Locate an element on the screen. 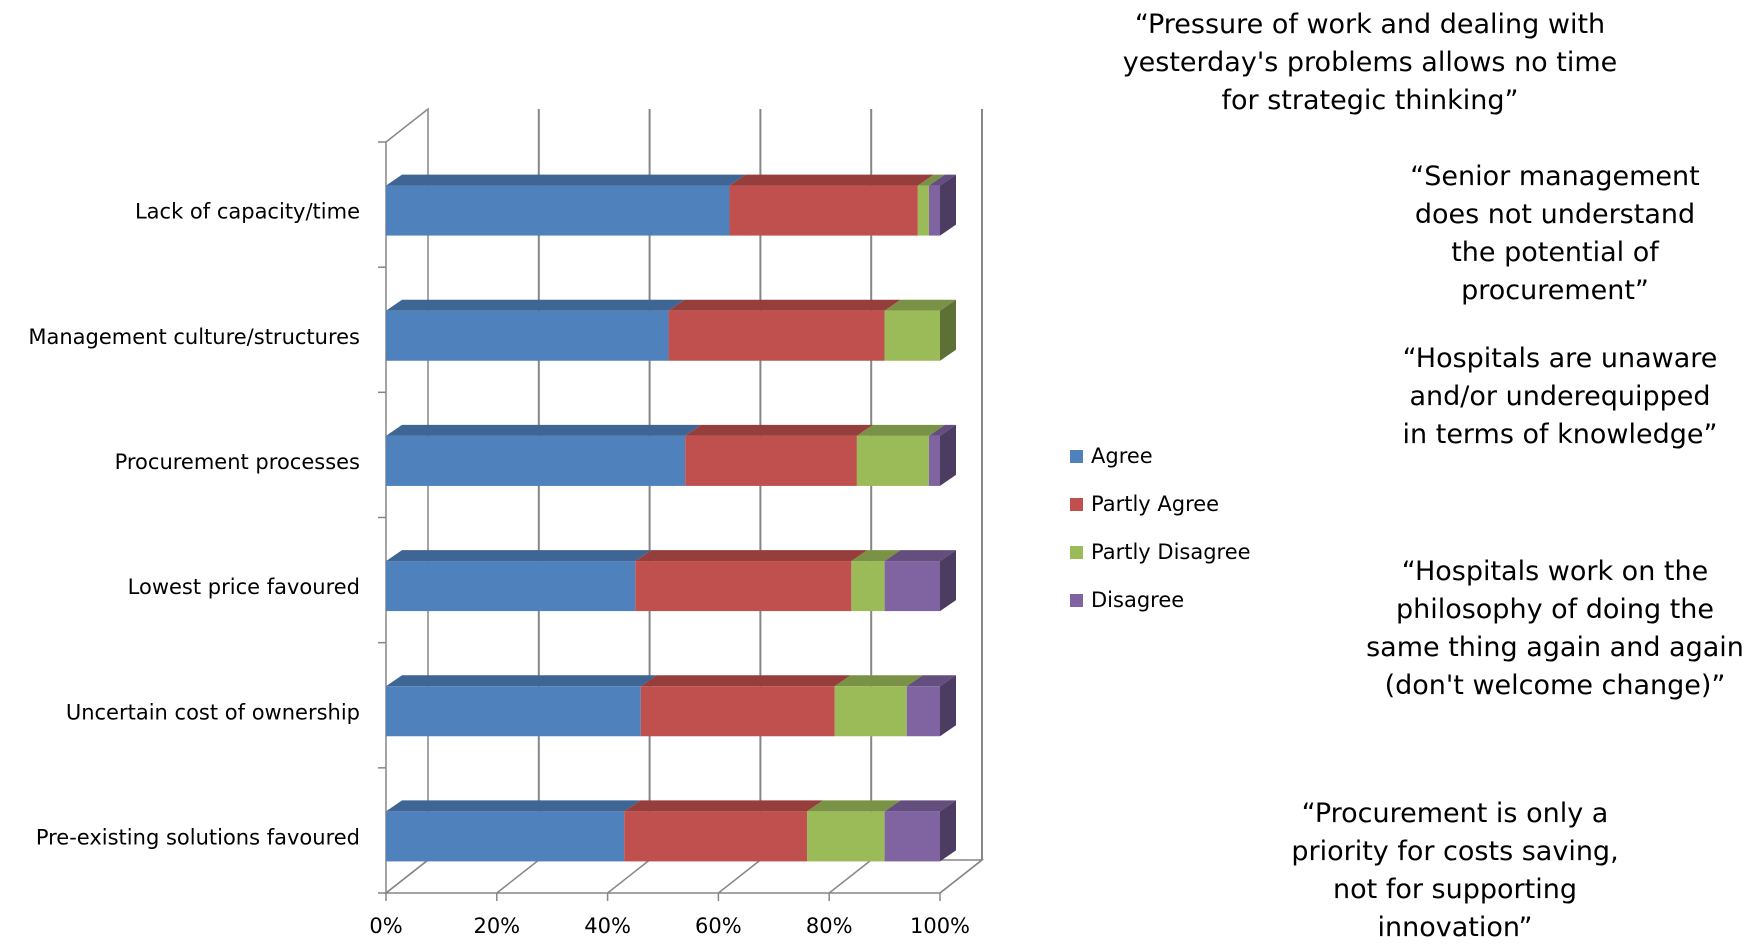  category-label: Uncertain cost of ownership is located at coordinates (213, 712).